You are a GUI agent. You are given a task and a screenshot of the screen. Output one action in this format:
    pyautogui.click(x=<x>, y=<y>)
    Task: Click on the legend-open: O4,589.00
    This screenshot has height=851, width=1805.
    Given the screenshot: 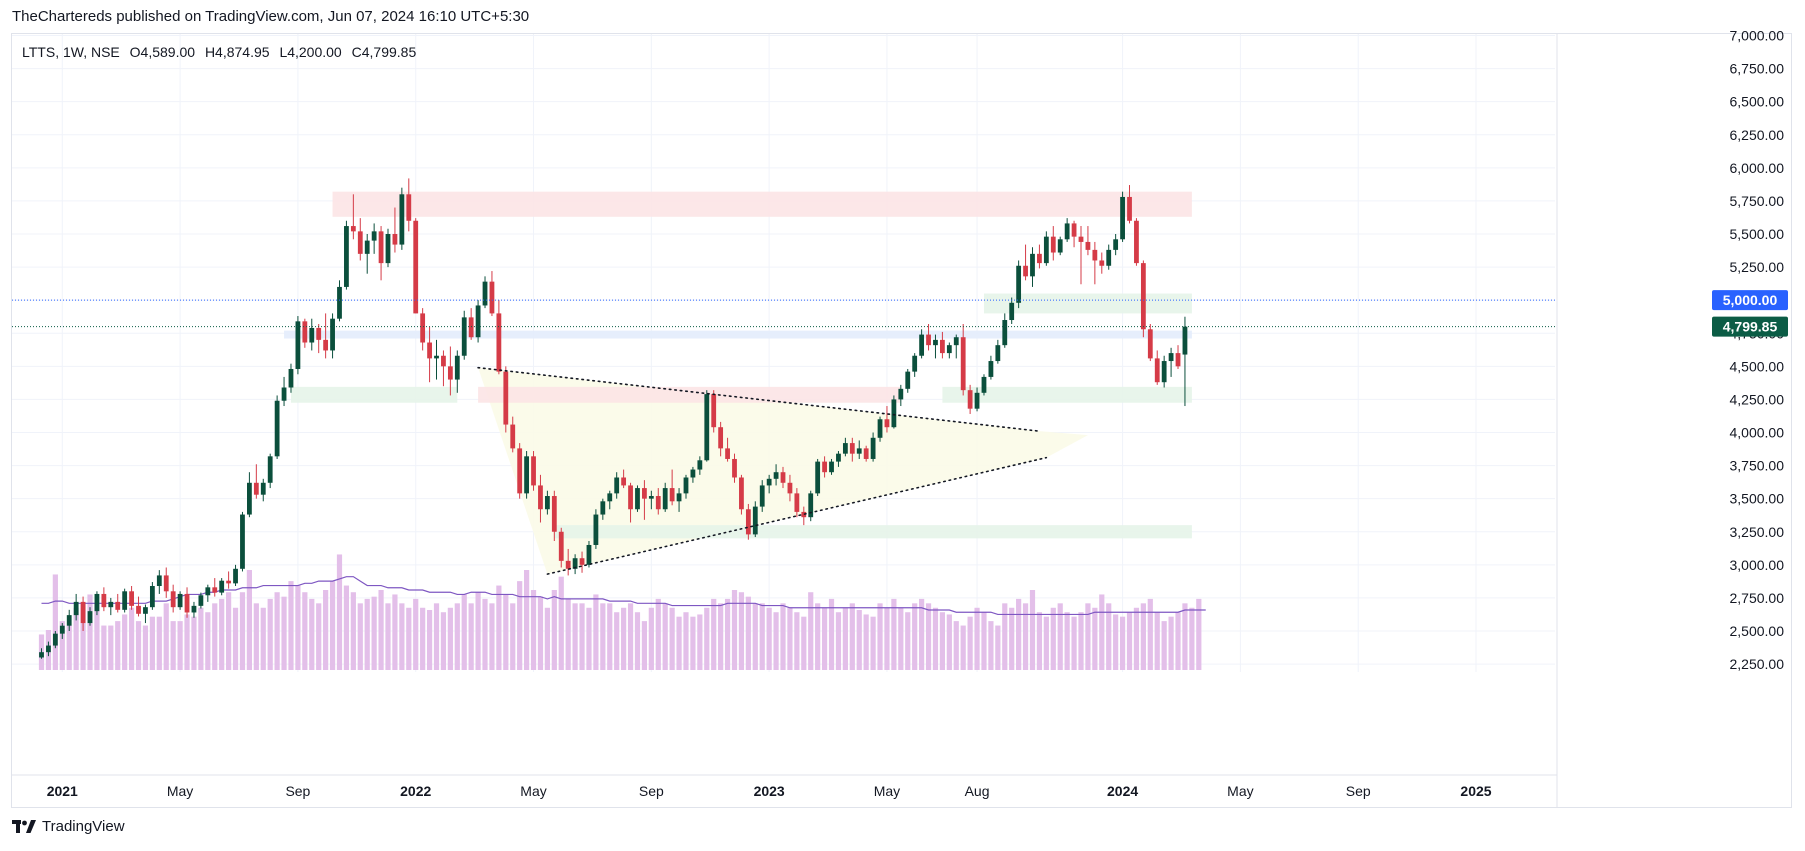 What is the action you would take?
    pyautogui.click(x=162, y=52)
    